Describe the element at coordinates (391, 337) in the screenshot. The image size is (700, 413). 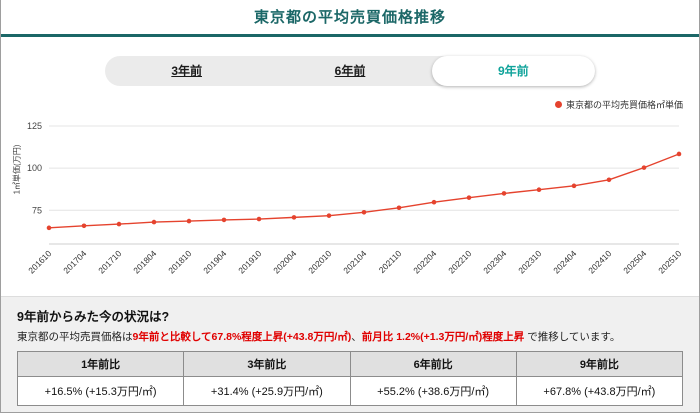
I see `summary-text-segment: 前月比 1.2%` at that location.